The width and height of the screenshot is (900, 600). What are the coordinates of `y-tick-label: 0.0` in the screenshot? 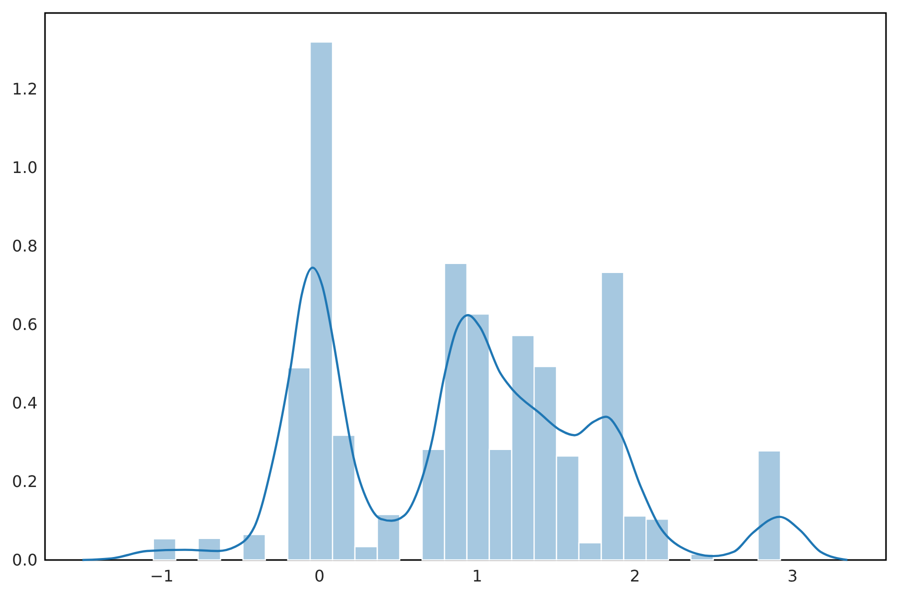 It's located at (25, 560).